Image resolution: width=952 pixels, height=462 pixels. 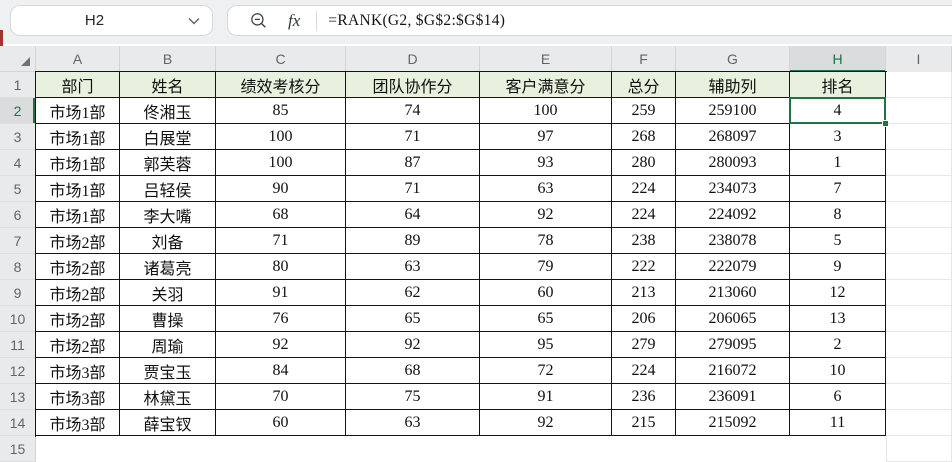 I want to click on cell-F5: 224, so click(x=644, y=189).